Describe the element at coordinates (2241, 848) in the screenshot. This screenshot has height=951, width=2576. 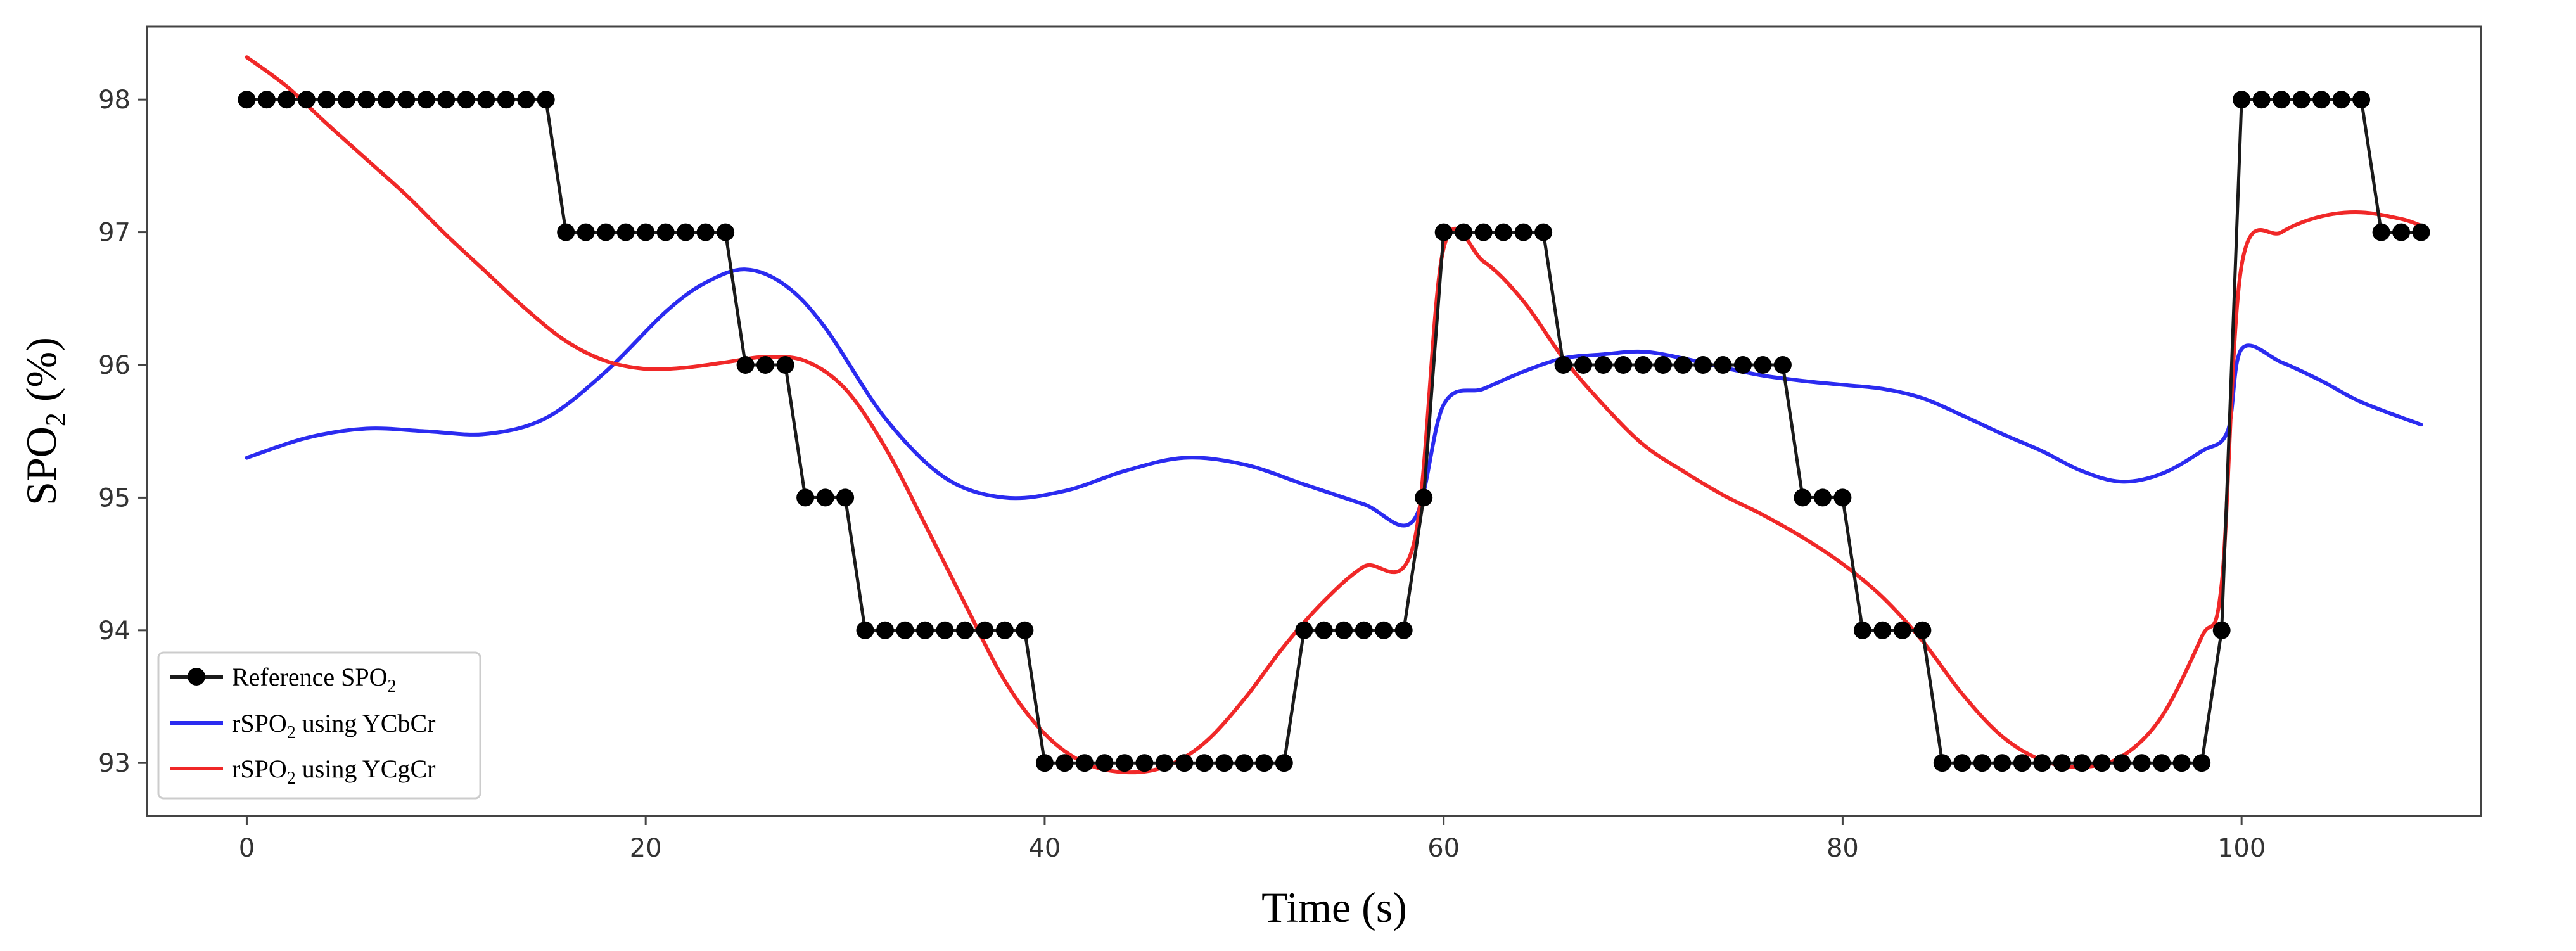
I see `x-tick-label: 100` at that location.